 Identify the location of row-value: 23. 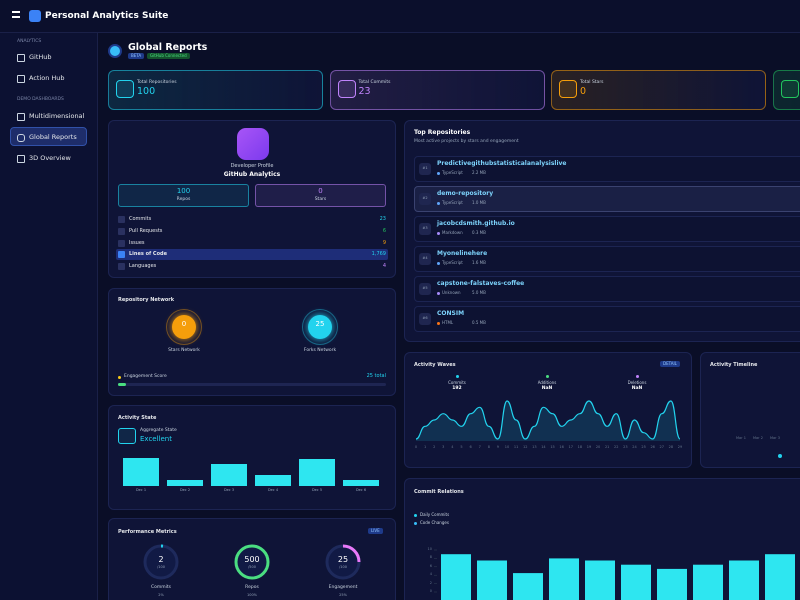
(382, 219).